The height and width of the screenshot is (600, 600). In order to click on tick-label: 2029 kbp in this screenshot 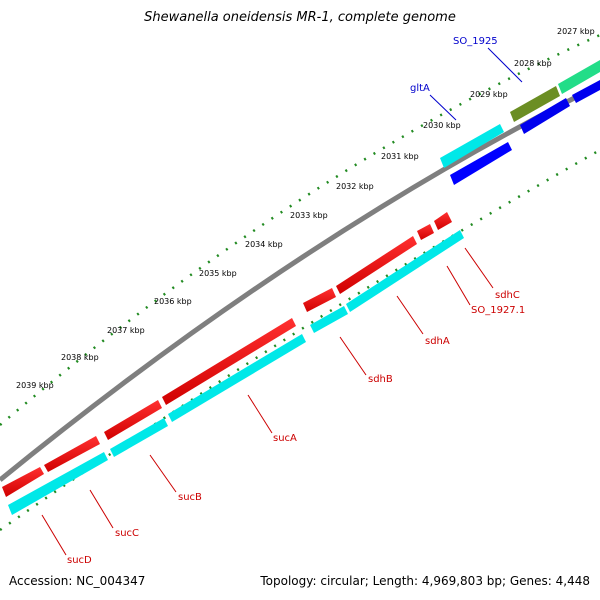, I will do `click(489, 94)`.